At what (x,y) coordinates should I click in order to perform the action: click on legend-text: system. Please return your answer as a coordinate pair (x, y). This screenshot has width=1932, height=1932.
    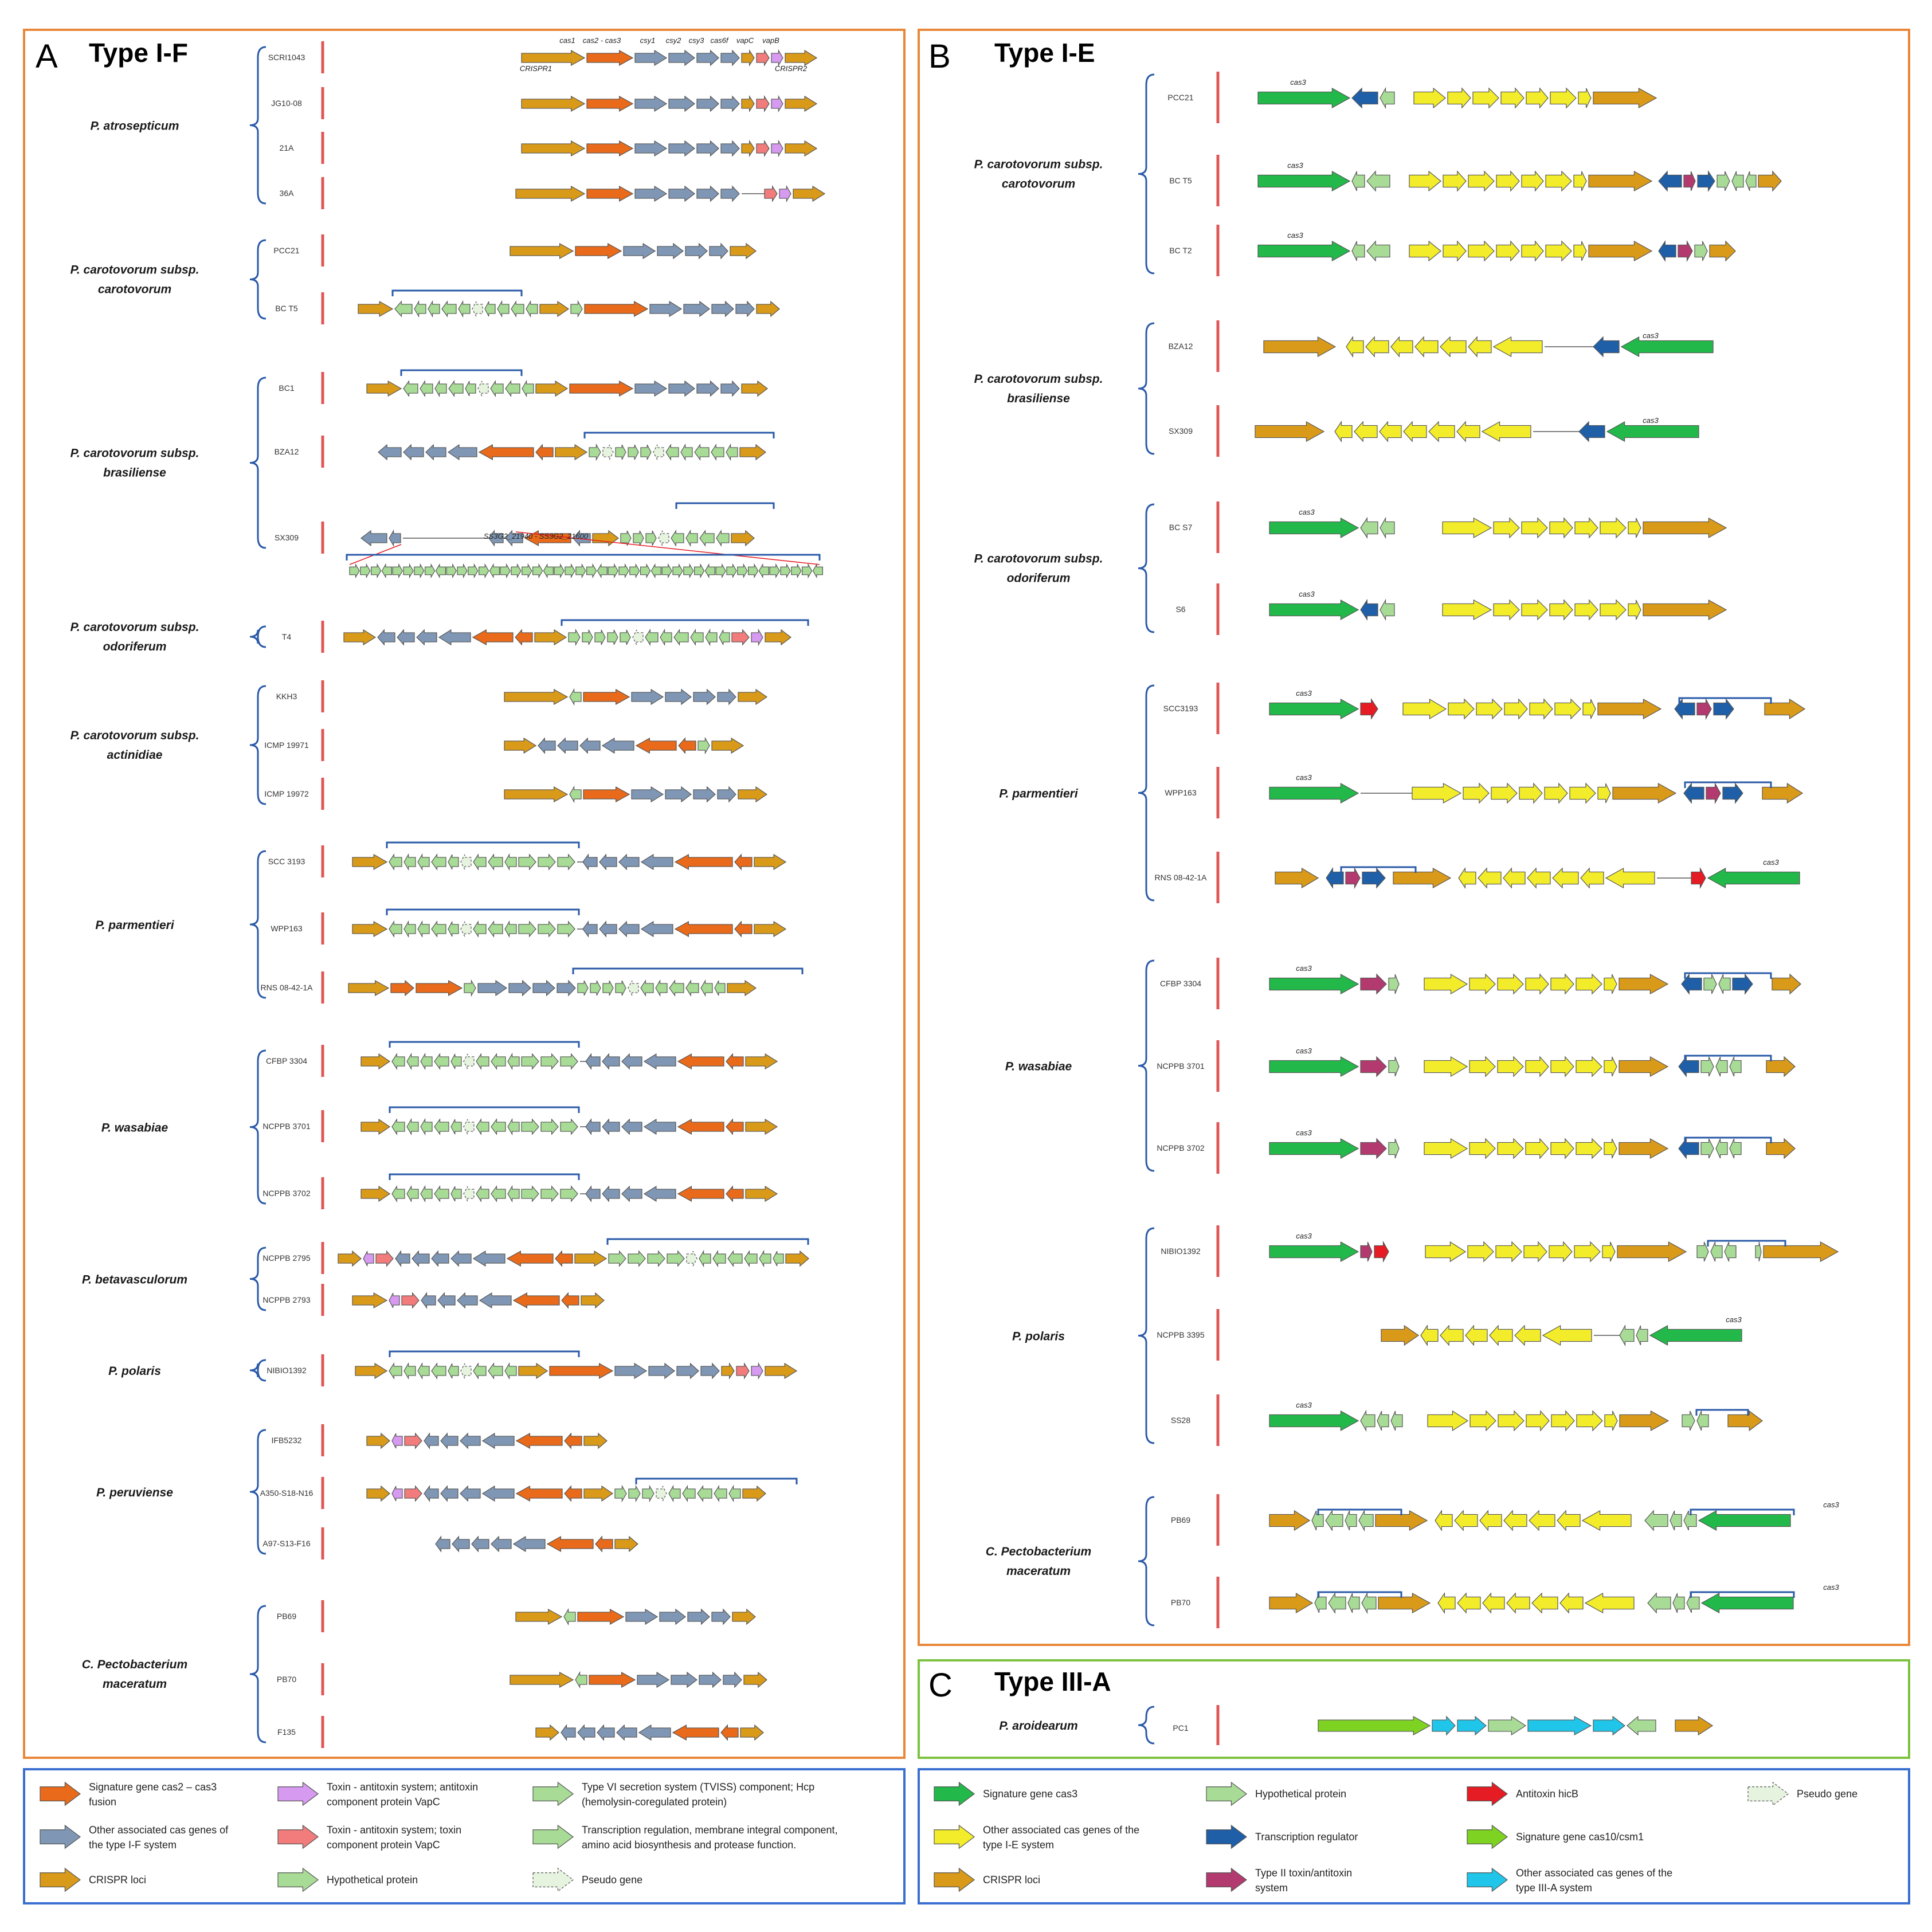
    Looking at the image, I should click on (1272, 1888).